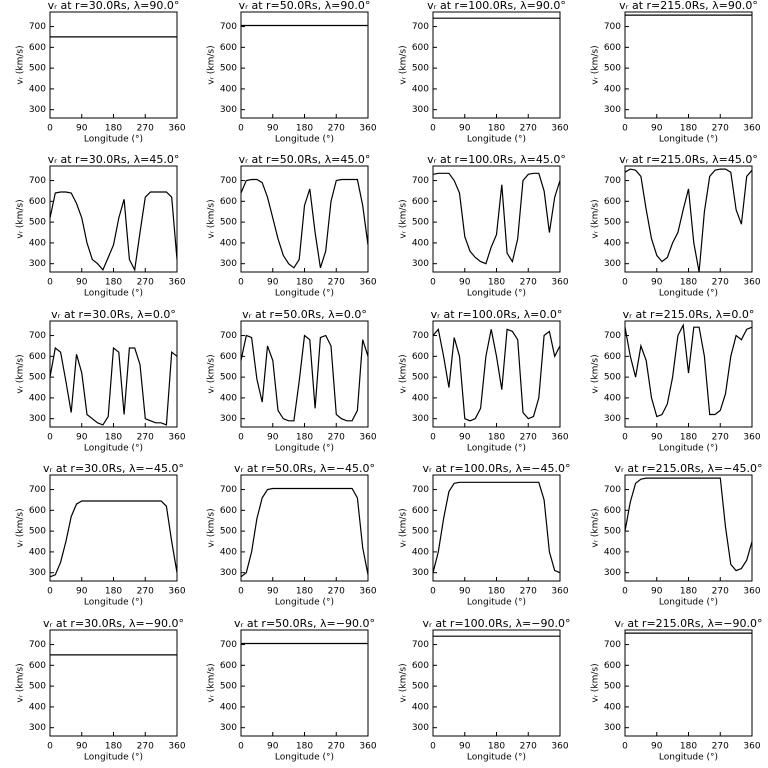 Image resolution: width=768 pixels, height=768 pixels. What do you see at coordinates (496, 159) in the screenshot?
I see `chart-title: vᵣ at r=100.0Rs, λ=45.0°` at bounding box center [496, 159].